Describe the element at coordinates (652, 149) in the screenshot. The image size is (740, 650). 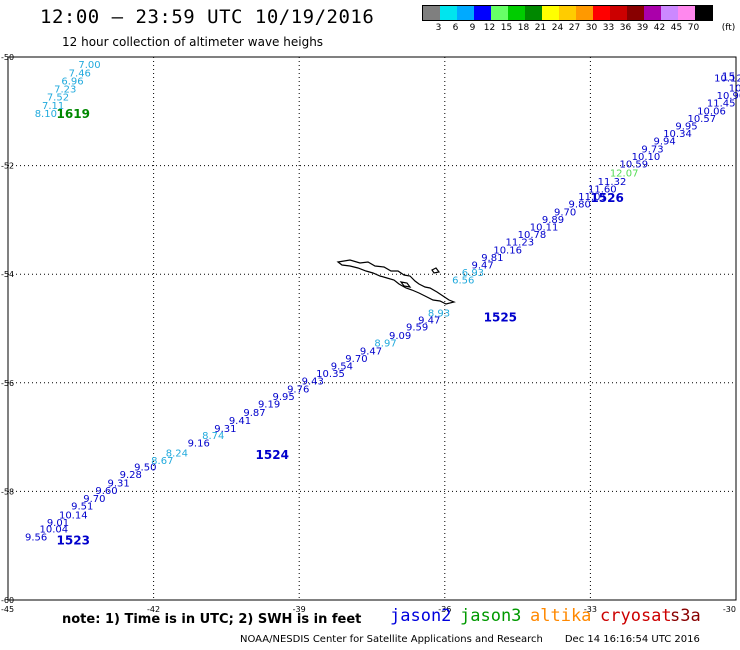
I see `wave-height-value: 9.73` at that location.